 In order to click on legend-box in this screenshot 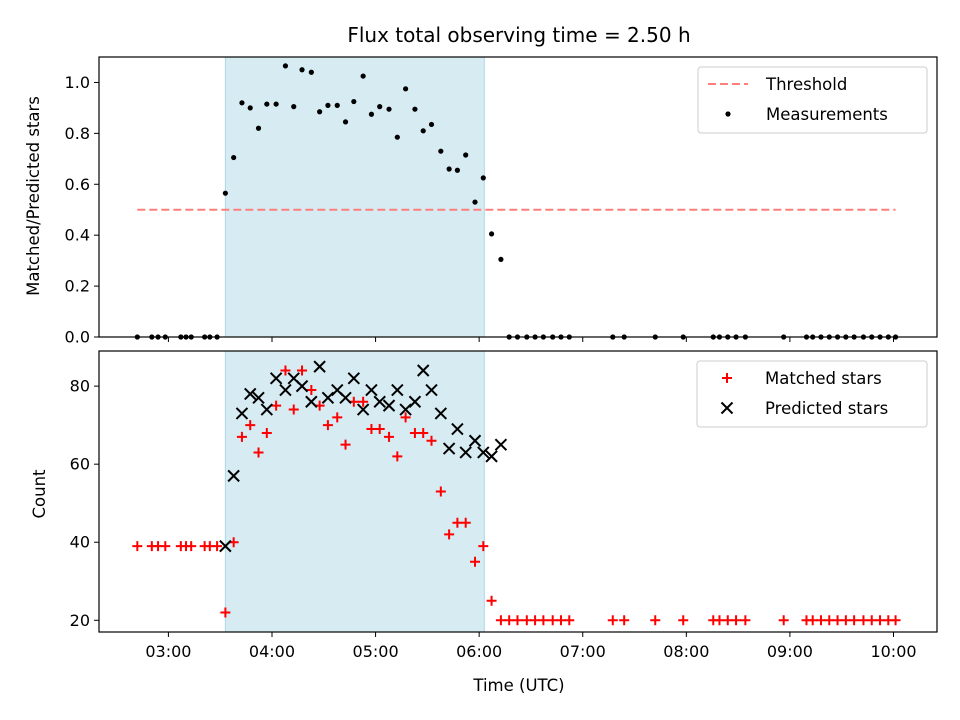, I will do `click(812, 100)`.